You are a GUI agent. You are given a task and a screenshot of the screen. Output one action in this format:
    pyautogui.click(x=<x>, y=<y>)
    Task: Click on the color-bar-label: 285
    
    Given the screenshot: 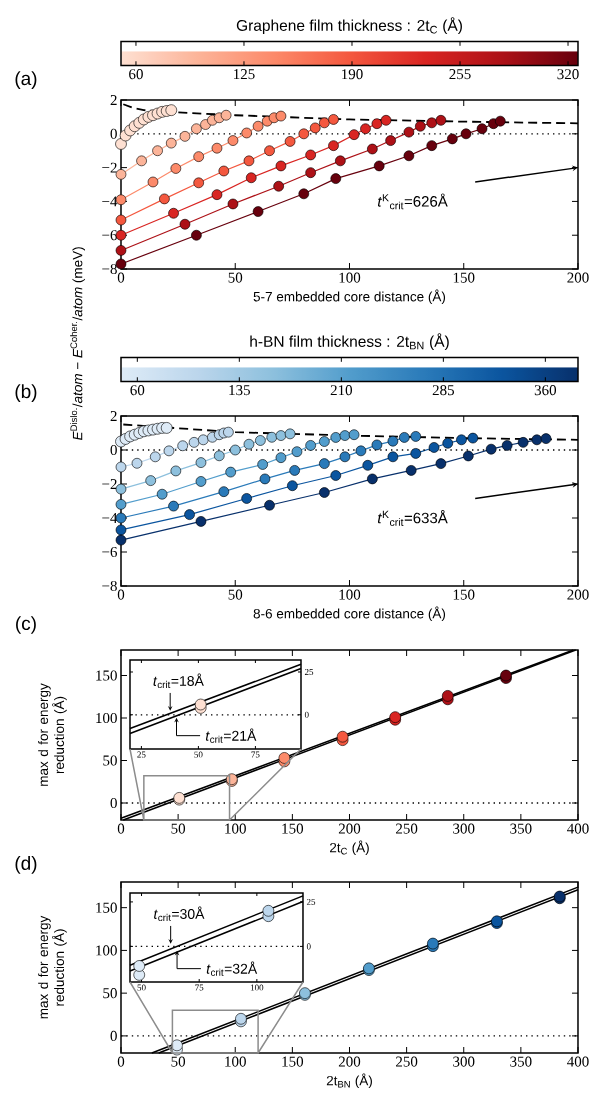 What is the action you would take?
    pyautogui.click(x=443, y=390)
    